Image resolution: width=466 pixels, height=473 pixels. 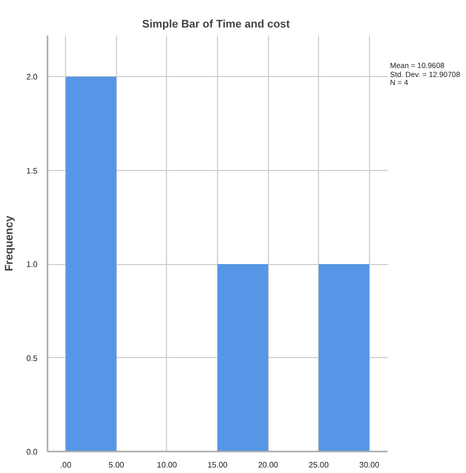 I want to click on x-tick-label: 5.00, so click(x=116, y=465).